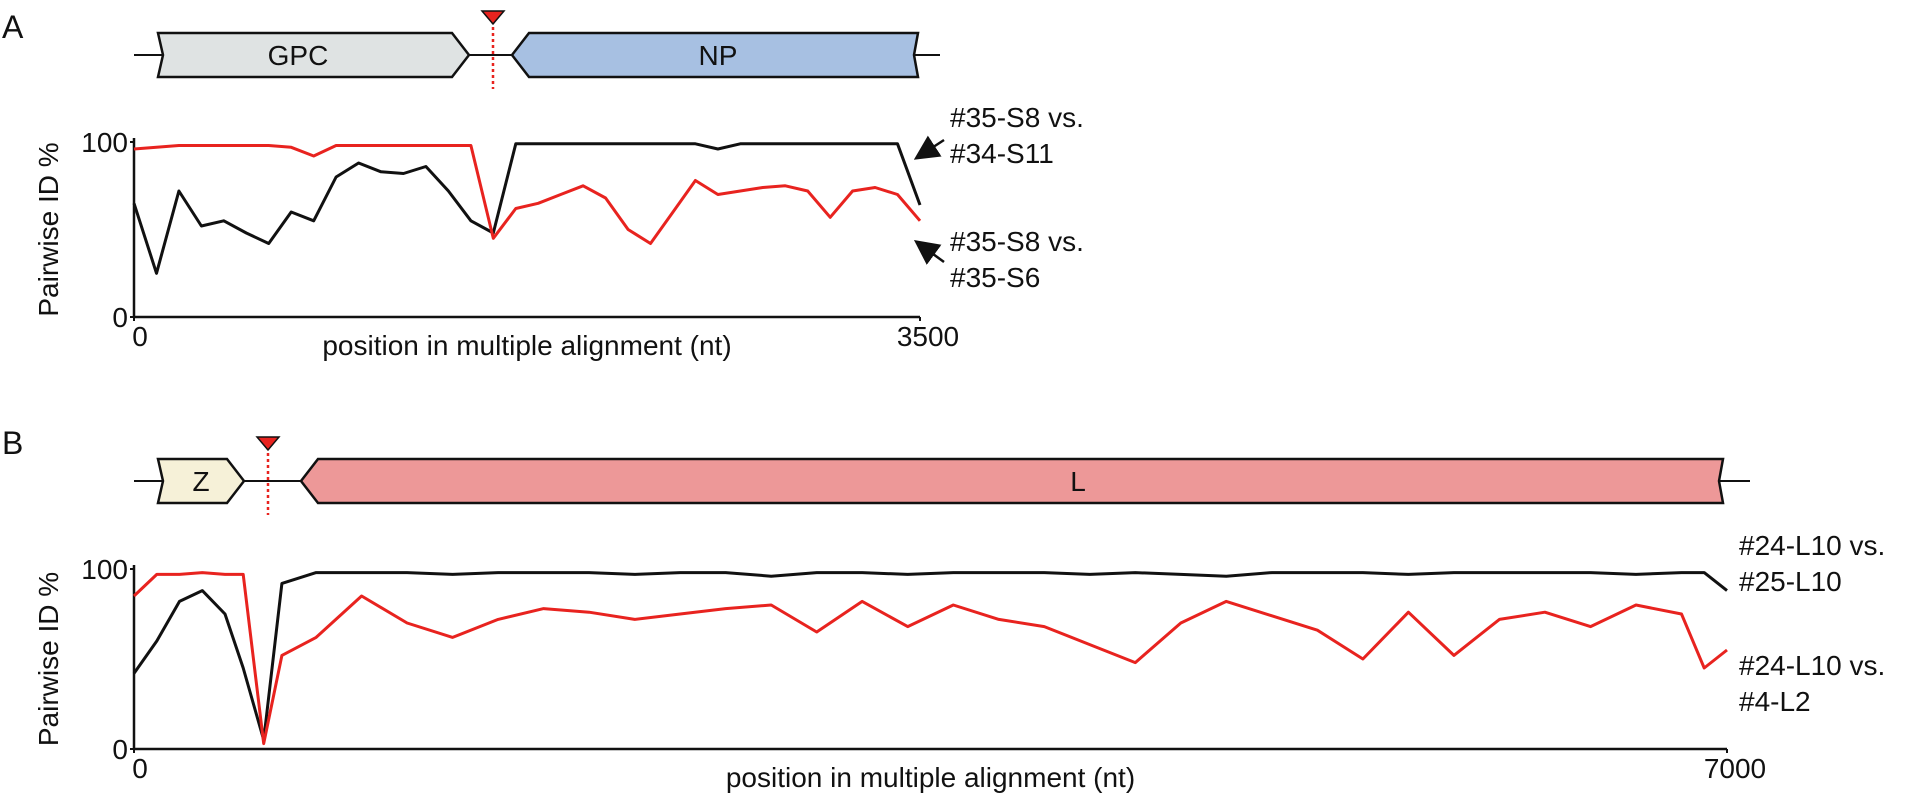  I want to click on gene-l, so click(1012, 481).